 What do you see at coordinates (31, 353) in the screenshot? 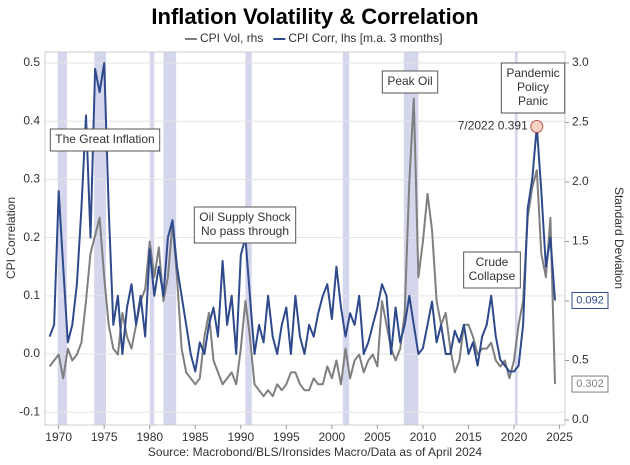
I see `y-tick-label: 0.0` at bounding box center [31, 353].